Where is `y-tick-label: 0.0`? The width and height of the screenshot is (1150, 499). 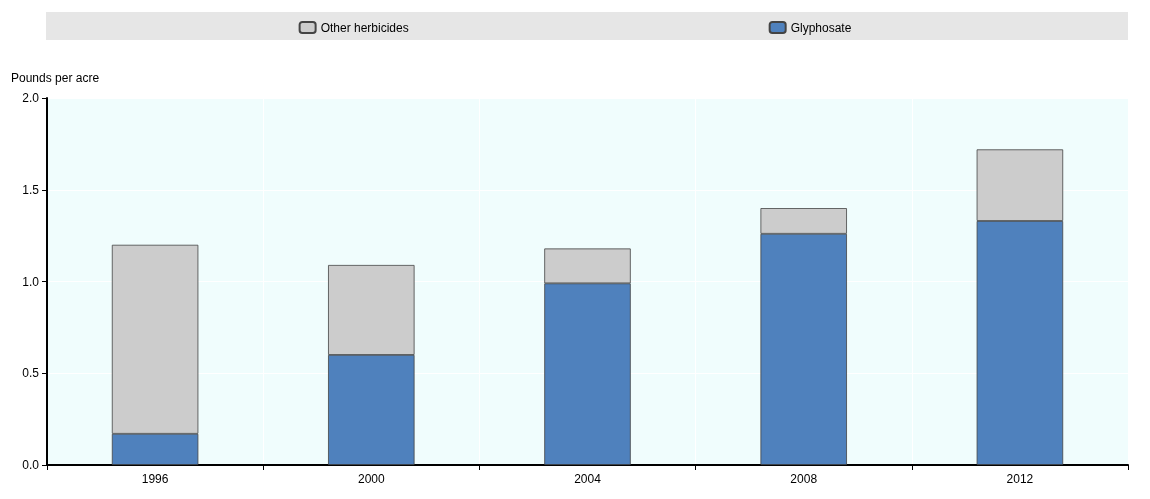
y-tick-label: 0.0 is located at coordinates (31, 465).